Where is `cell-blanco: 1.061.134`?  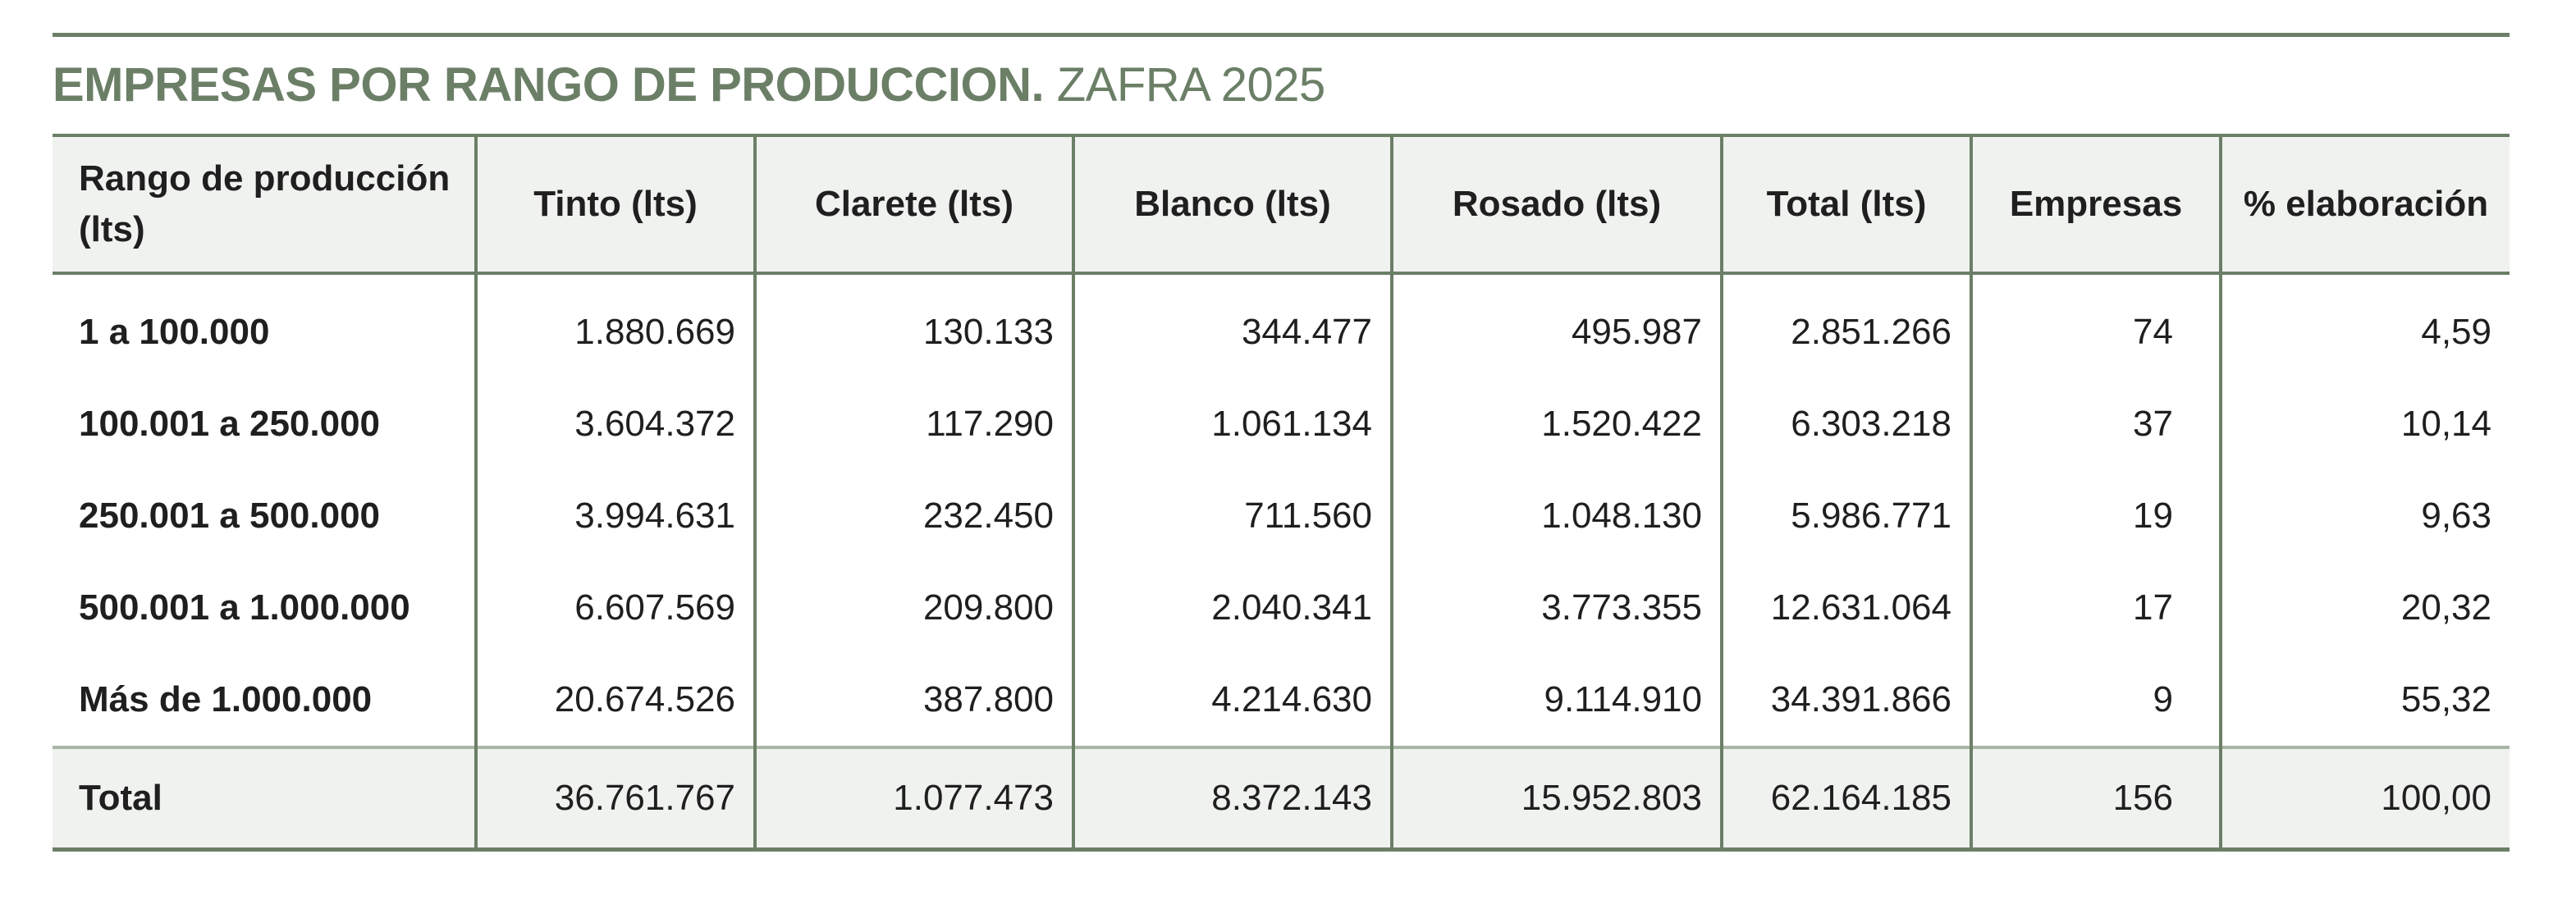 cell-blanco: 1.061.134 is located at coordinates (1232, 424).